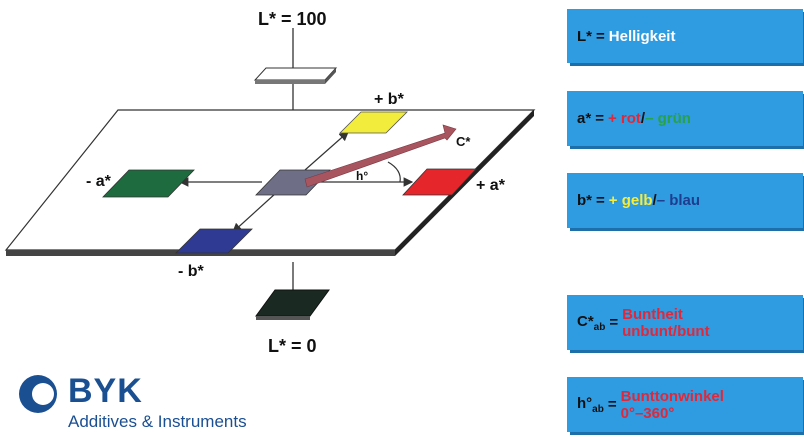 Image resolution: width=804 pixels, height=437 pixels. What do you see at coordinates (292, 346) in the screenshot?
I see `l-bottom-label: L* = 0` at bounding box center [292, 346].